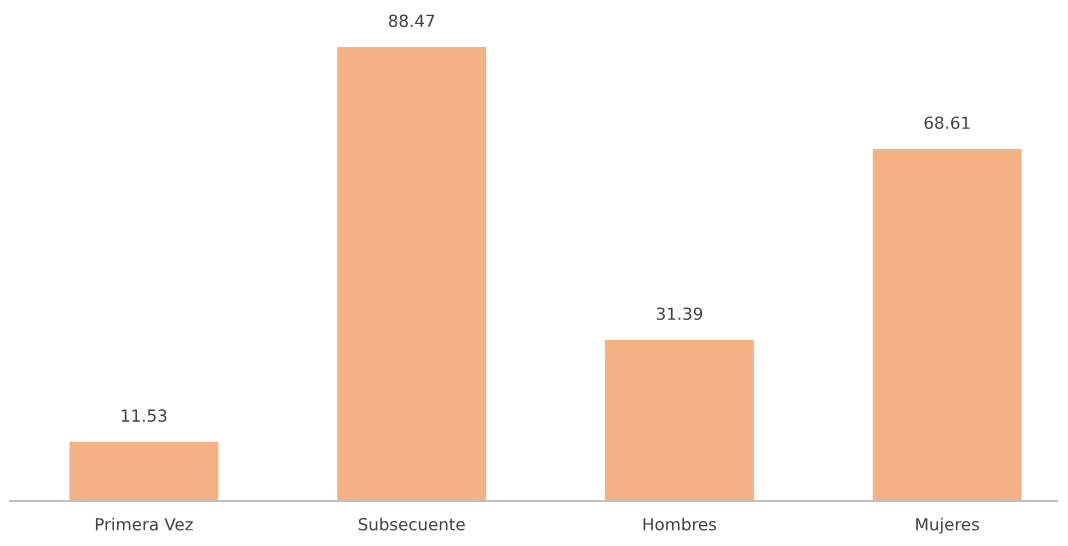 The width and height of the screenshot is (1068, 546). I want to click on data-label: 68.61, so click(947, 123).